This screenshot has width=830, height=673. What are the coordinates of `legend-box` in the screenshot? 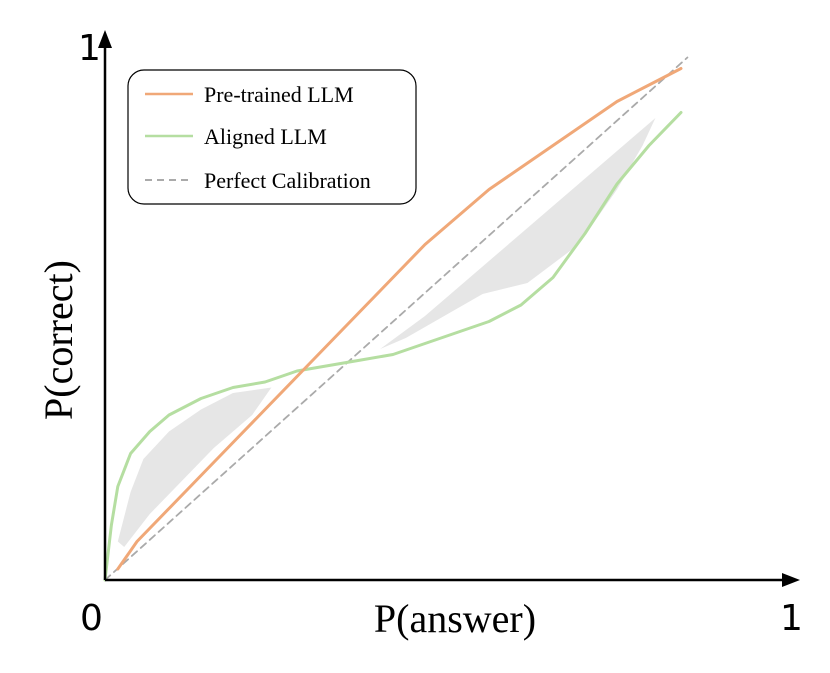 It's located at (272, 137).